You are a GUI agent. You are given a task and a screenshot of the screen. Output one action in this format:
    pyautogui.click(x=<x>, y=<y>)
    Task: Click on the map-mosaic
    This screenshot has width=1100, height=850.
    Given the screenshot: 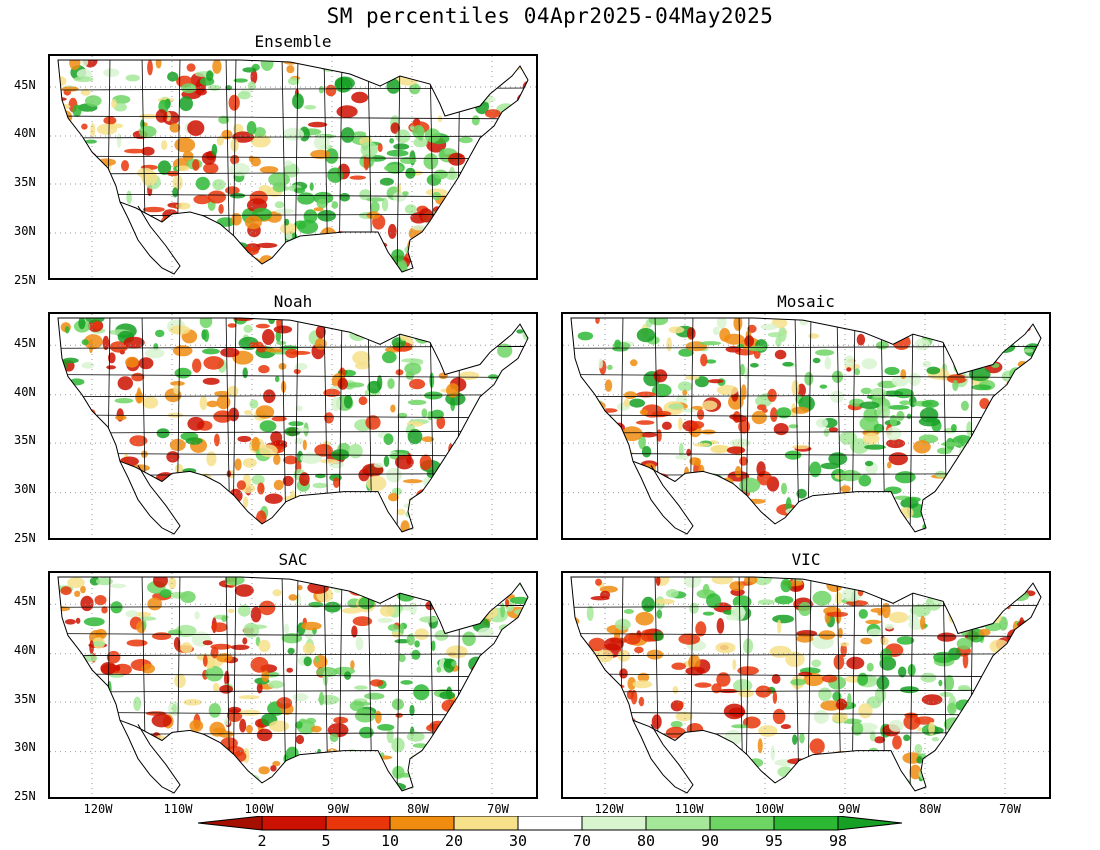 What is the action you would take?
    pyautogui.click(x=806, y=426)
    